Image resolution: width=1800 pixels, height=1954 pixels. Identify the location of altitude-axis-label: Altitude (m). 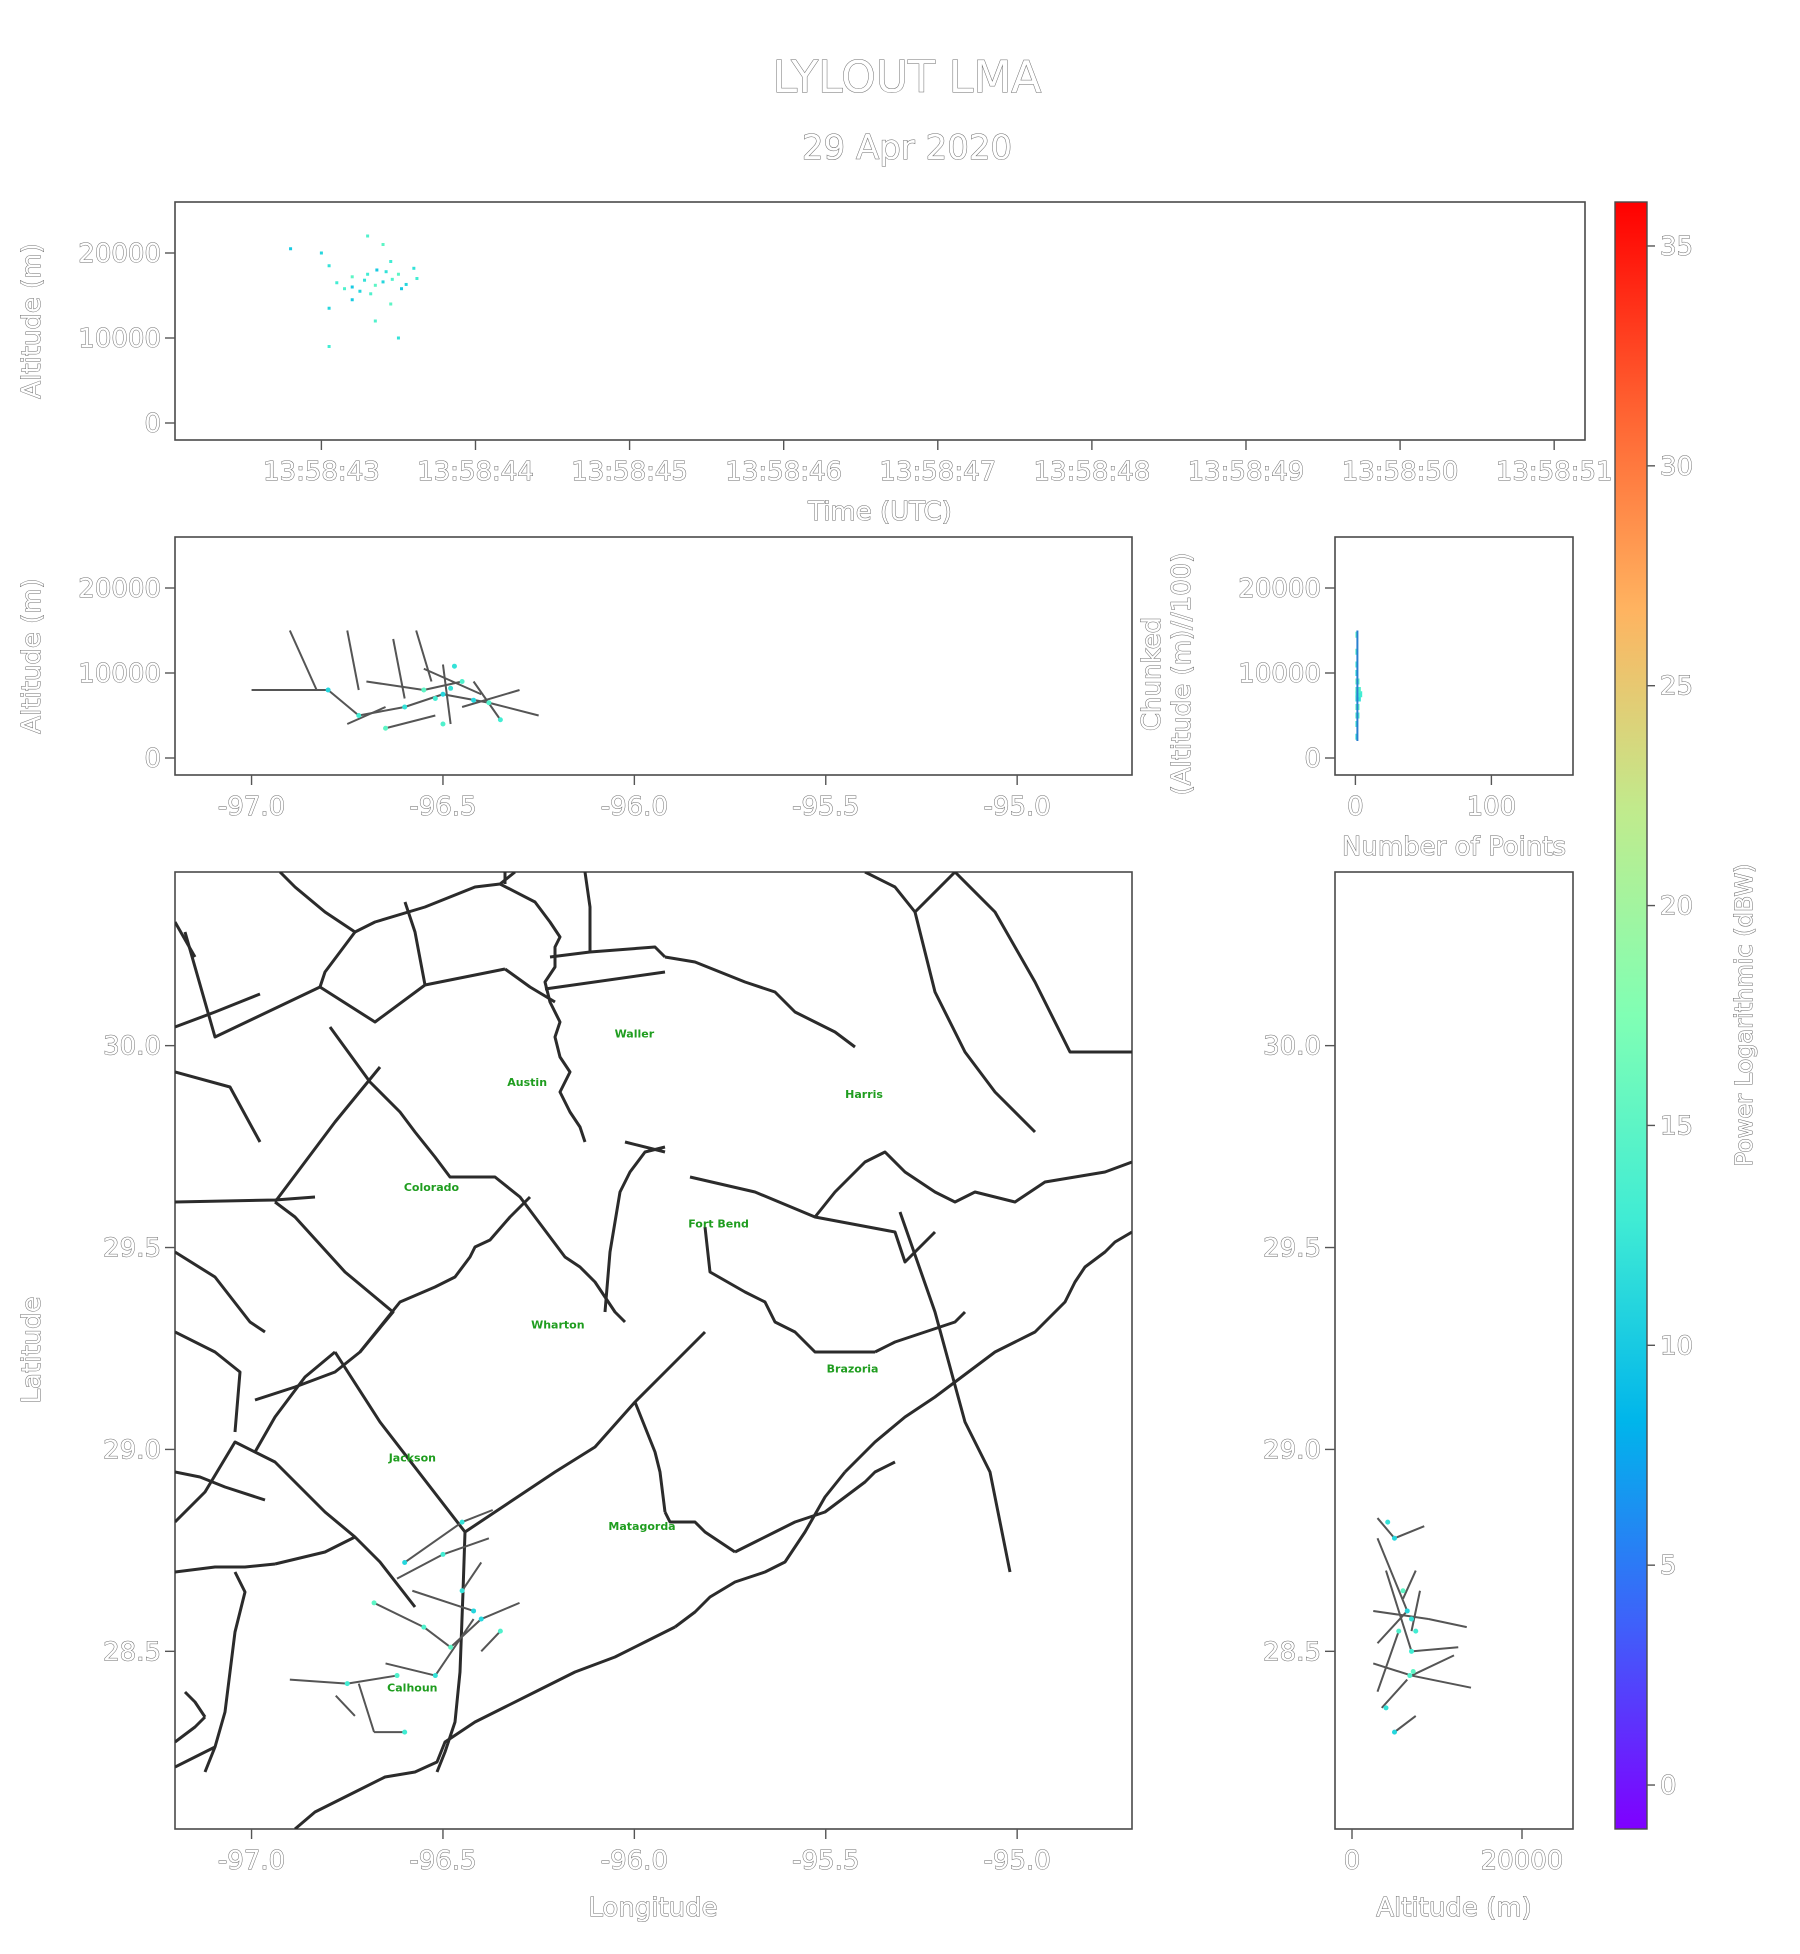
(1453, 1908).